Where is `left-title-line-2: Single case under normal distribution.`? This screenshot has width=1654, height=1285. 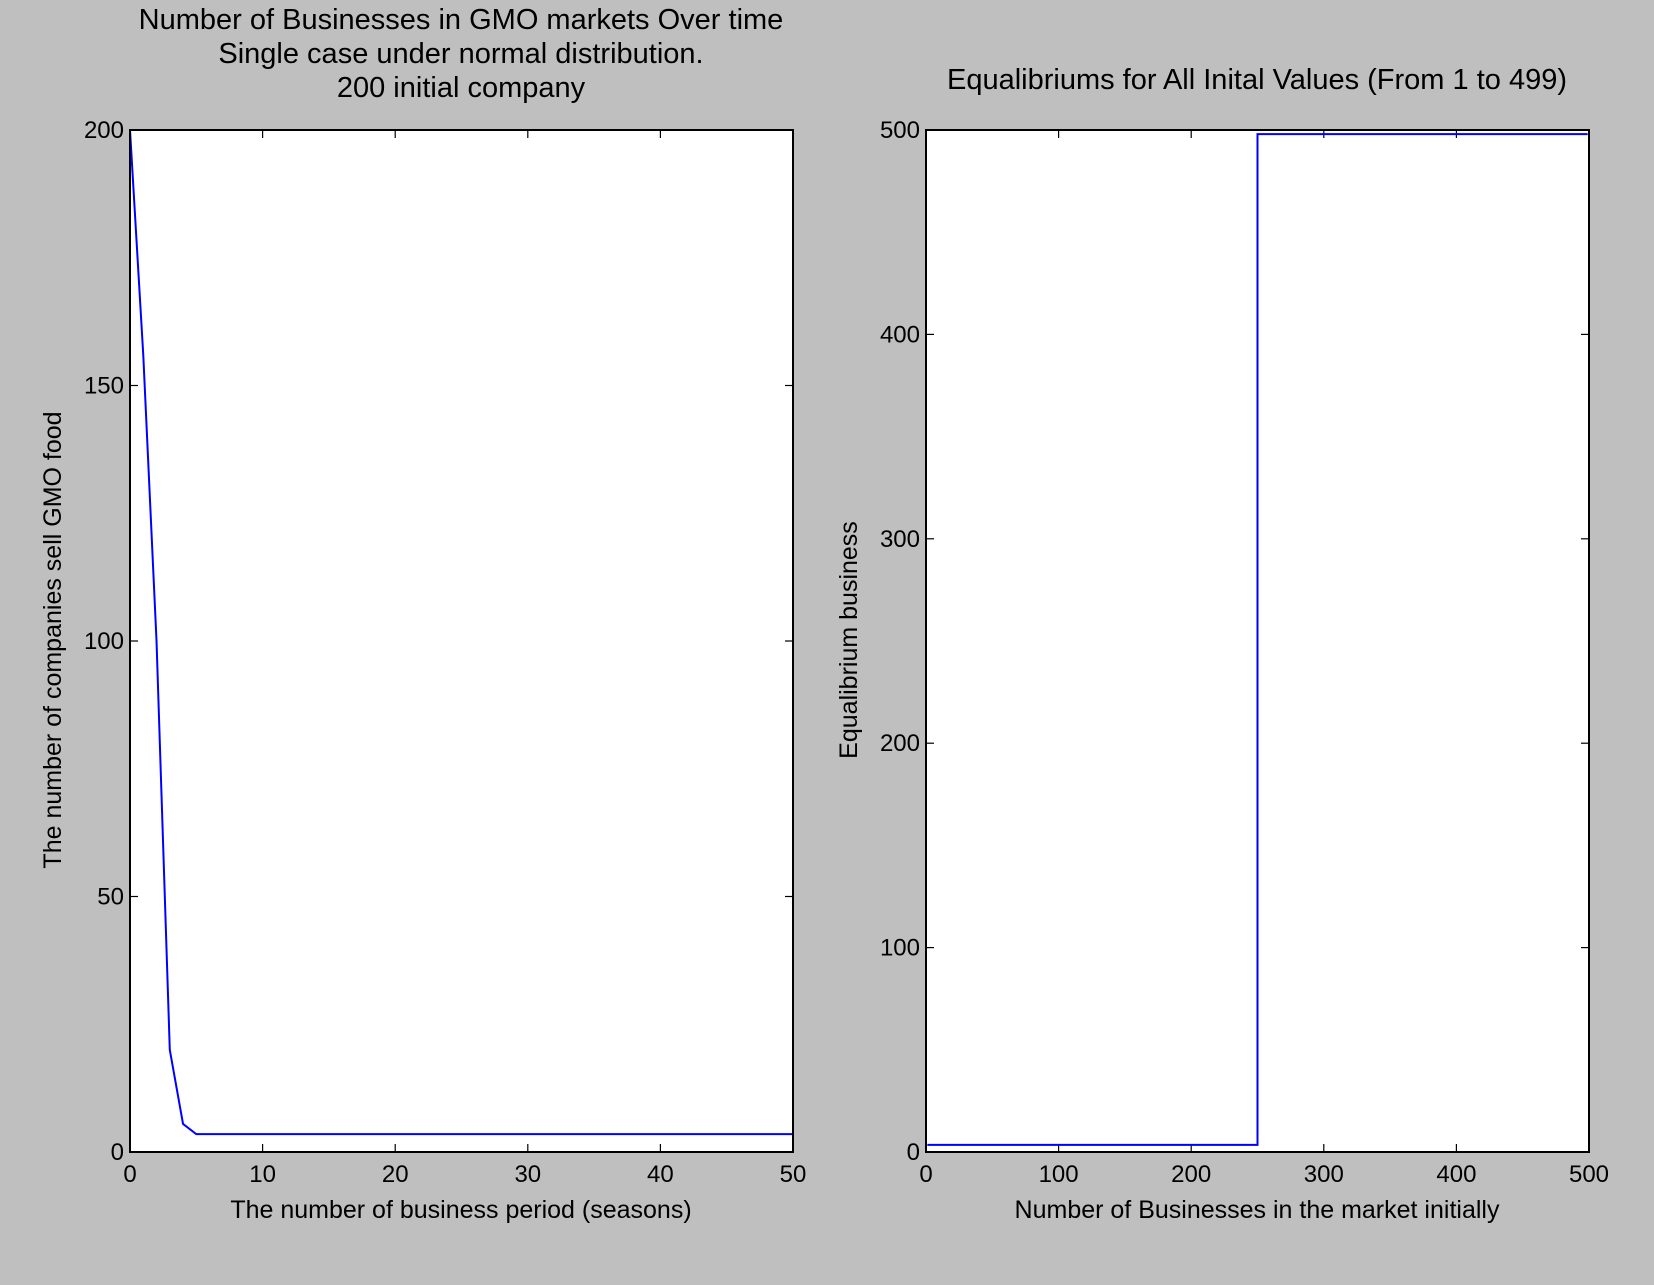
left-title-line-2: Single case under normal distribution. is located at coordinates (460, 54).